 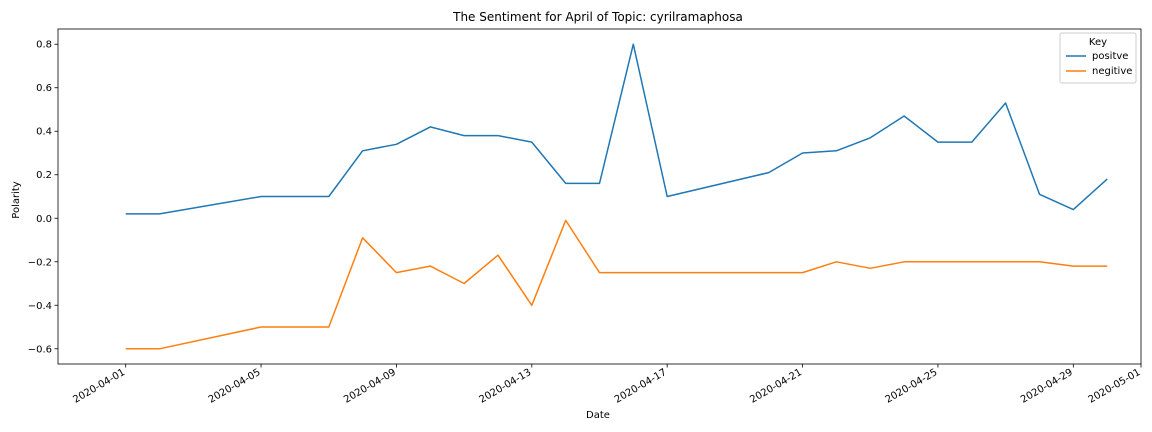 I want to click on x-tick-label: 2020-04-13, so click(x=505, y=386).